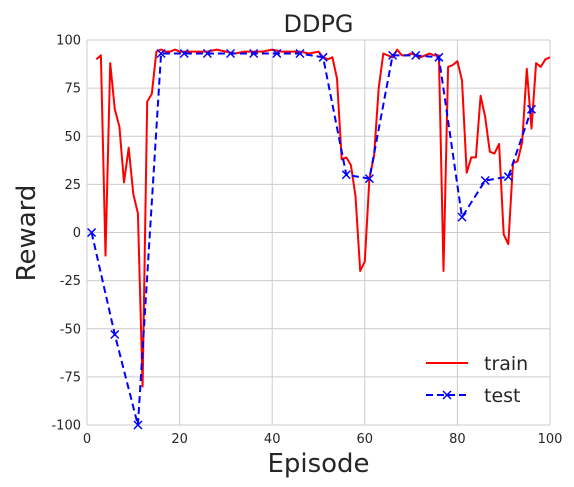  I want to click on x-tick-label: 60, so click(365, 439).